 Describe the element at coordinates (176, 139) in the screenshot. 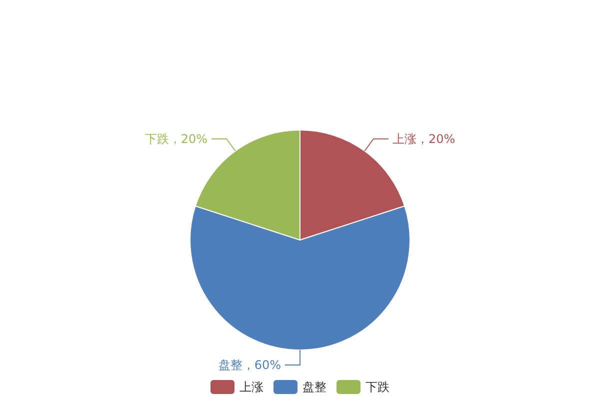

I see `data-label: 下跌，20%` at that location.